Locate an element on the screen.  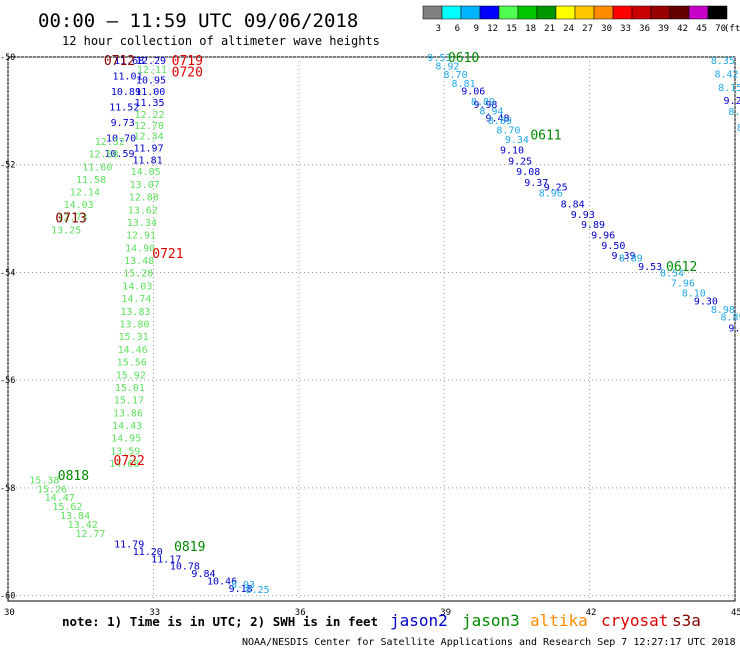
pass-time-label: 0610 is located at coordinates (463, 58).